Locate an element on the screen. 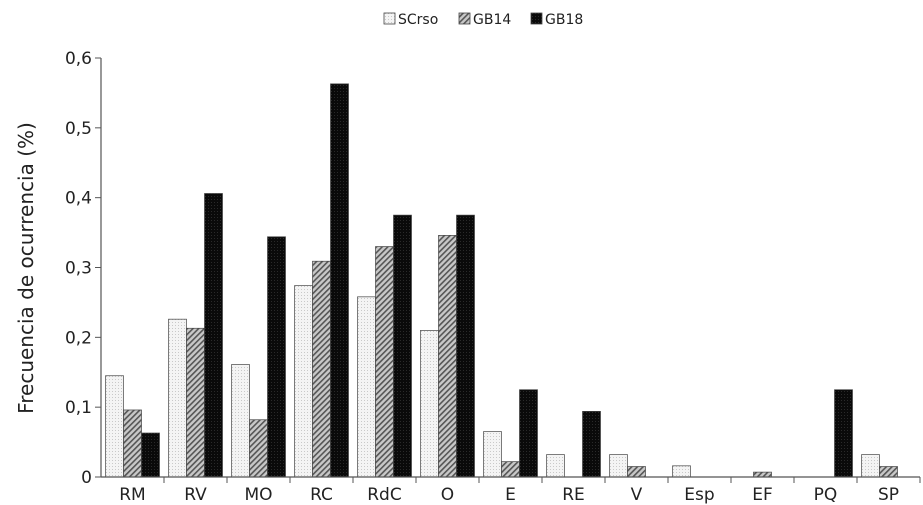  bar-gb18-mo is located at coordinates (276, 357).